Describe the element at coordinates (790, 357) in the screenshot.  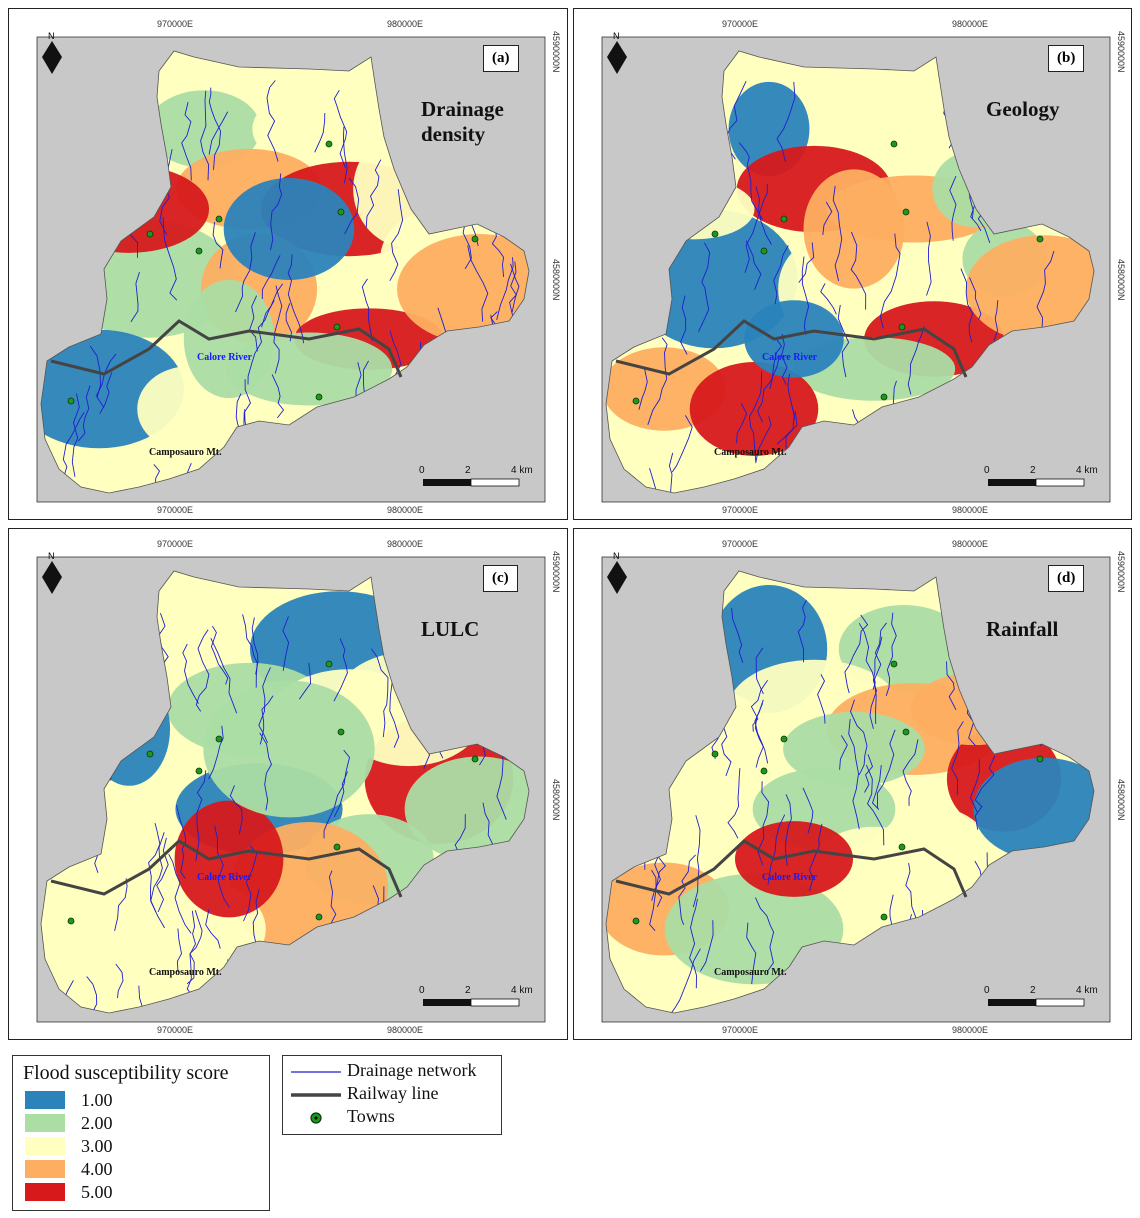
I see `river-label: Calore River` at that location.